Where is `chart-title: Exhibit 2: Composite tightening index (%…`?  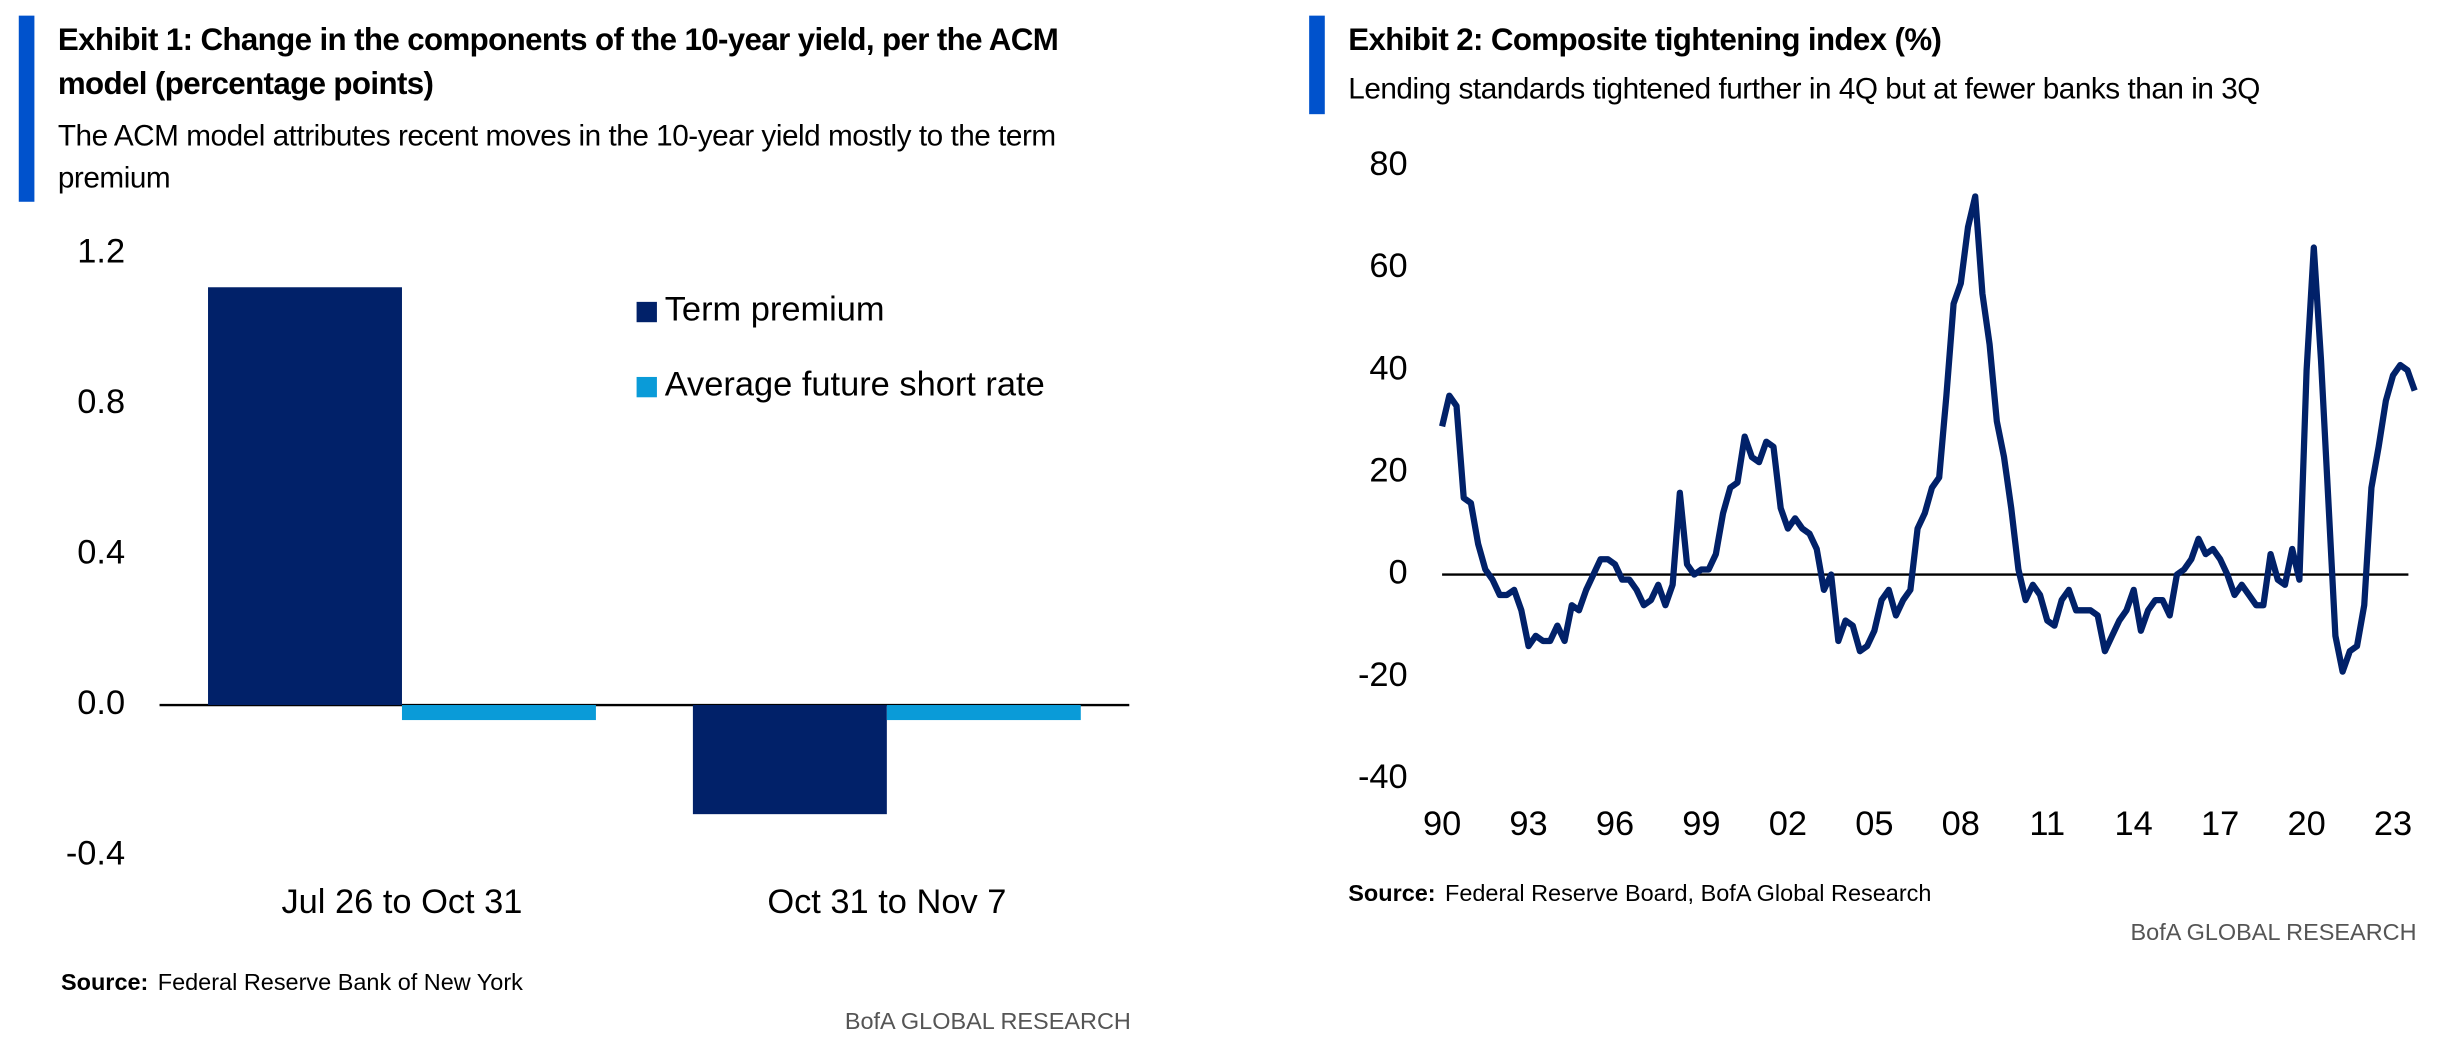
chart-title: Exhibit 2: Composite tightening index (%… is located at coordinates (1645, 40).